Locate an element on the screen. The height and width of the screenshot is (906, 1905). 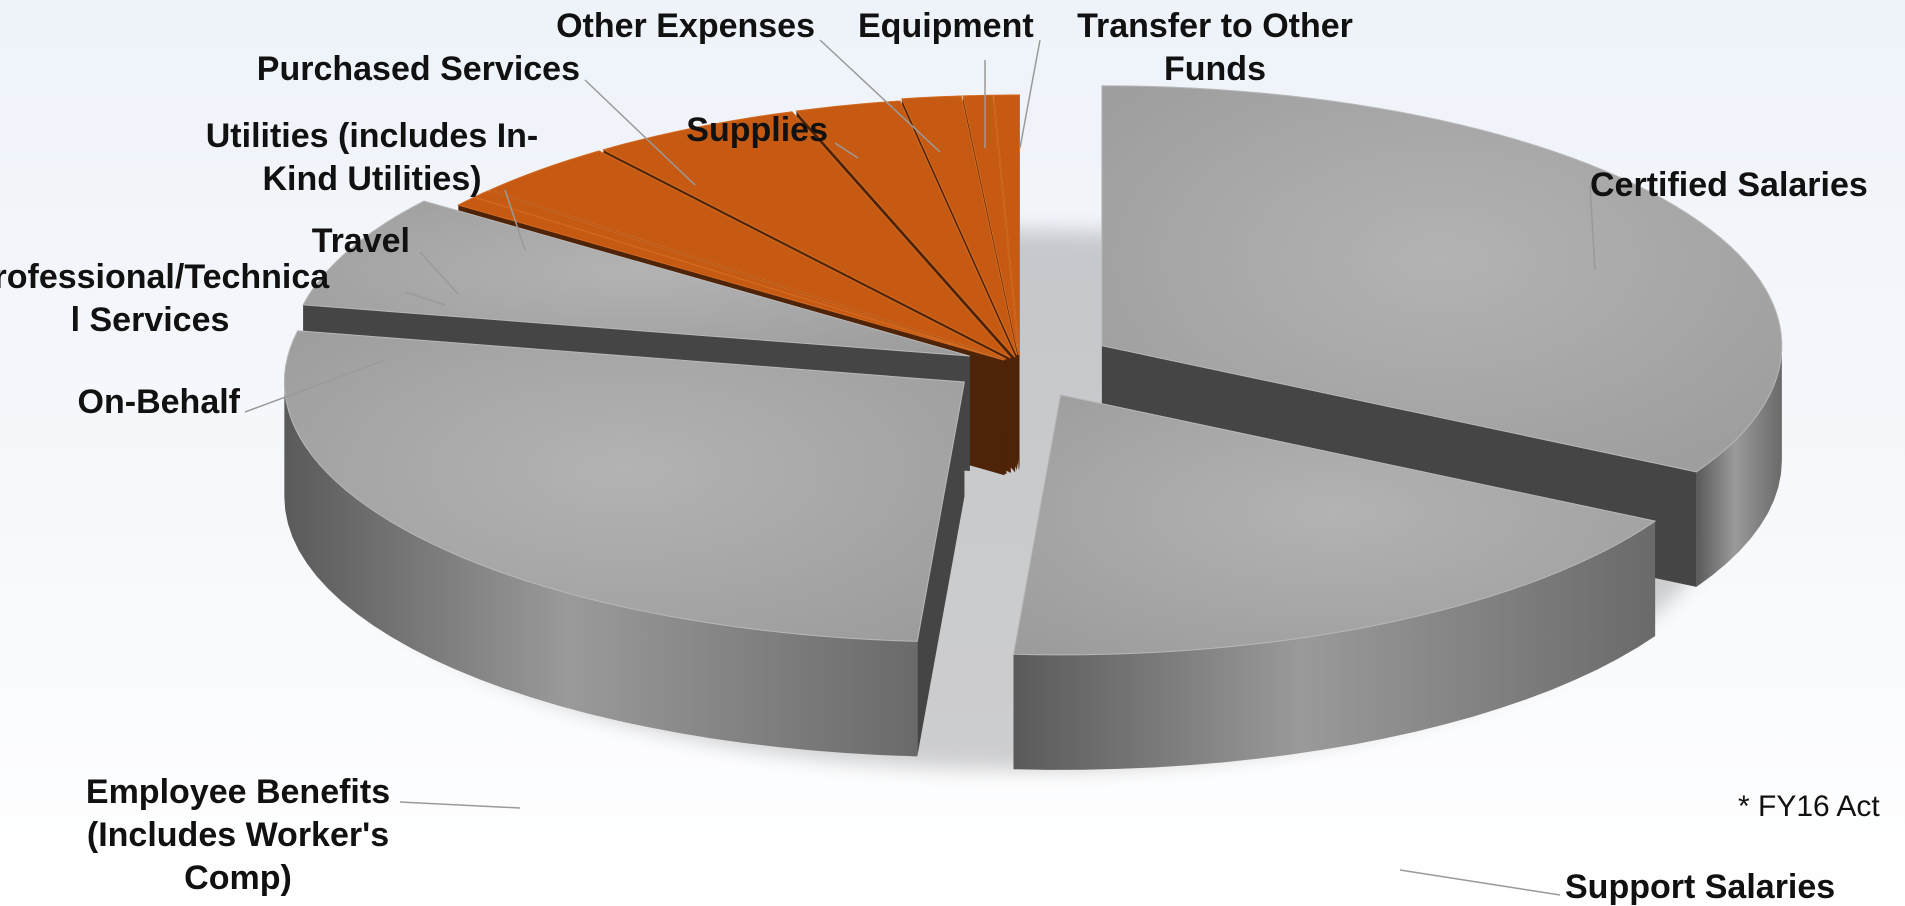
slice-label-supplies: Supplies is located at coordinates (757, 130).